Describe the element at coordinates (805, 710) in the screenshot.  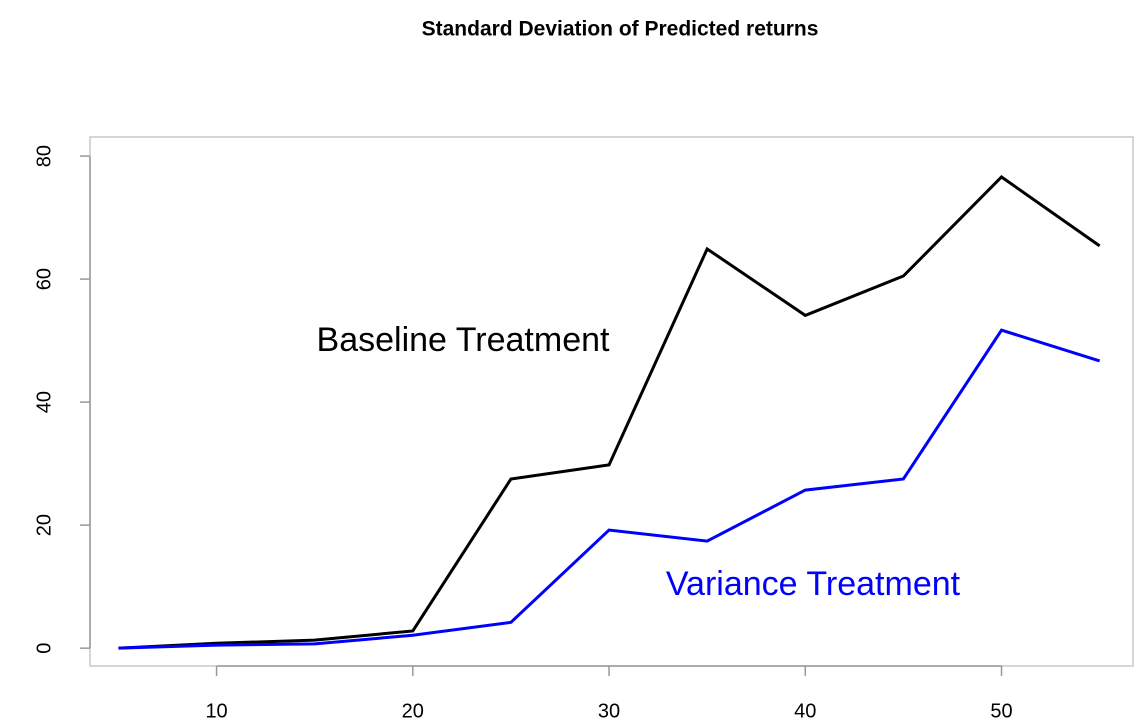
I see `x-tick-label: 40` at that location.